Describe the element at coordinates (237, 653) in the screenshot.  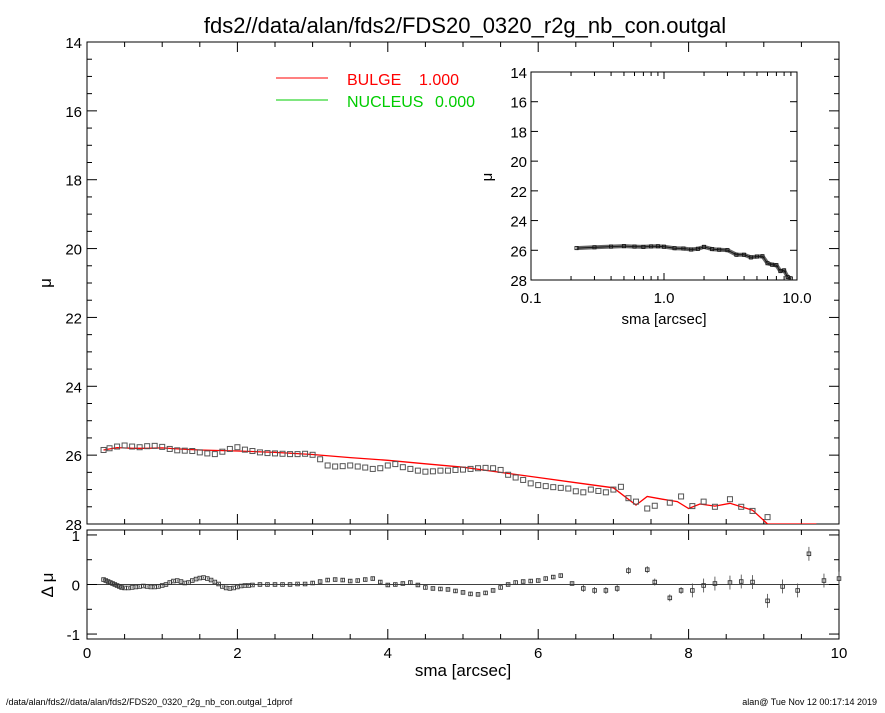
I see `x-tick-label: 2` at that location.